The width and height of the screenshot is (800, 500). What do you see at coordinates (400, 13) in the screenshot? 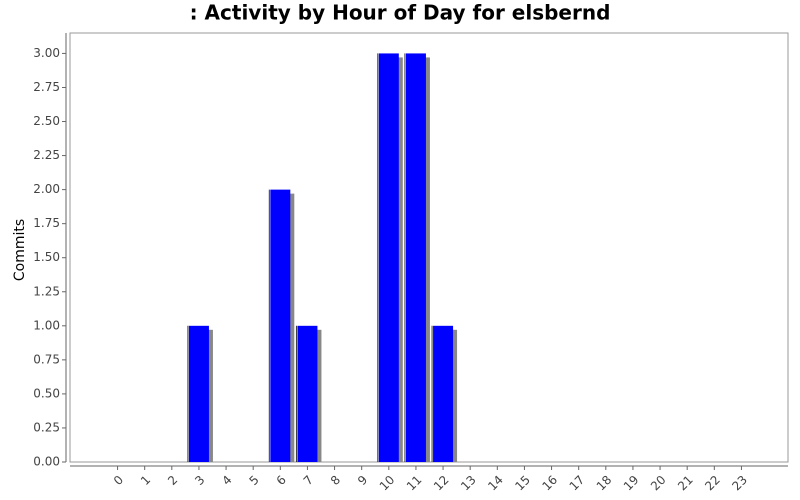
I see `chart-title: : Activity by Hour of Day for elsbernd` at bounding box center [400, 13].